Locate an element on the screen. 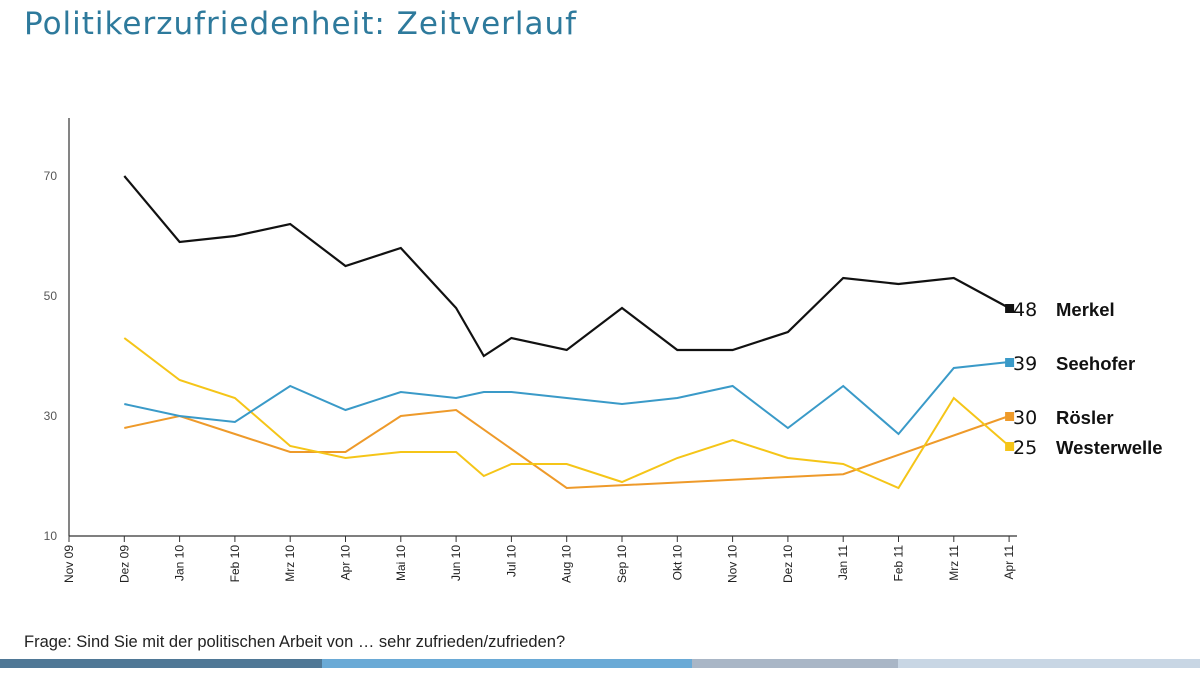 This screenshot has height=675, width=1200. x-tick-label: Mrz 10 is located at coordinates (290, 563).